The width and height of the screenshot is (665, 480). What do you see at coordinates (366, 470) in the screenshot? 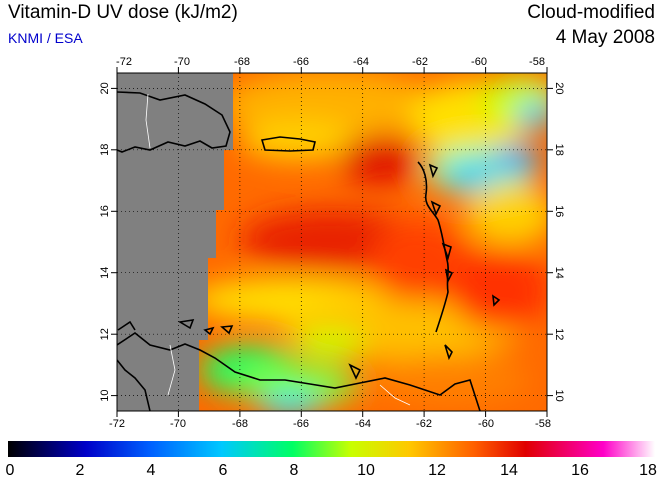
I see `colorbar-label: 10` at bounding box center [366, 470].